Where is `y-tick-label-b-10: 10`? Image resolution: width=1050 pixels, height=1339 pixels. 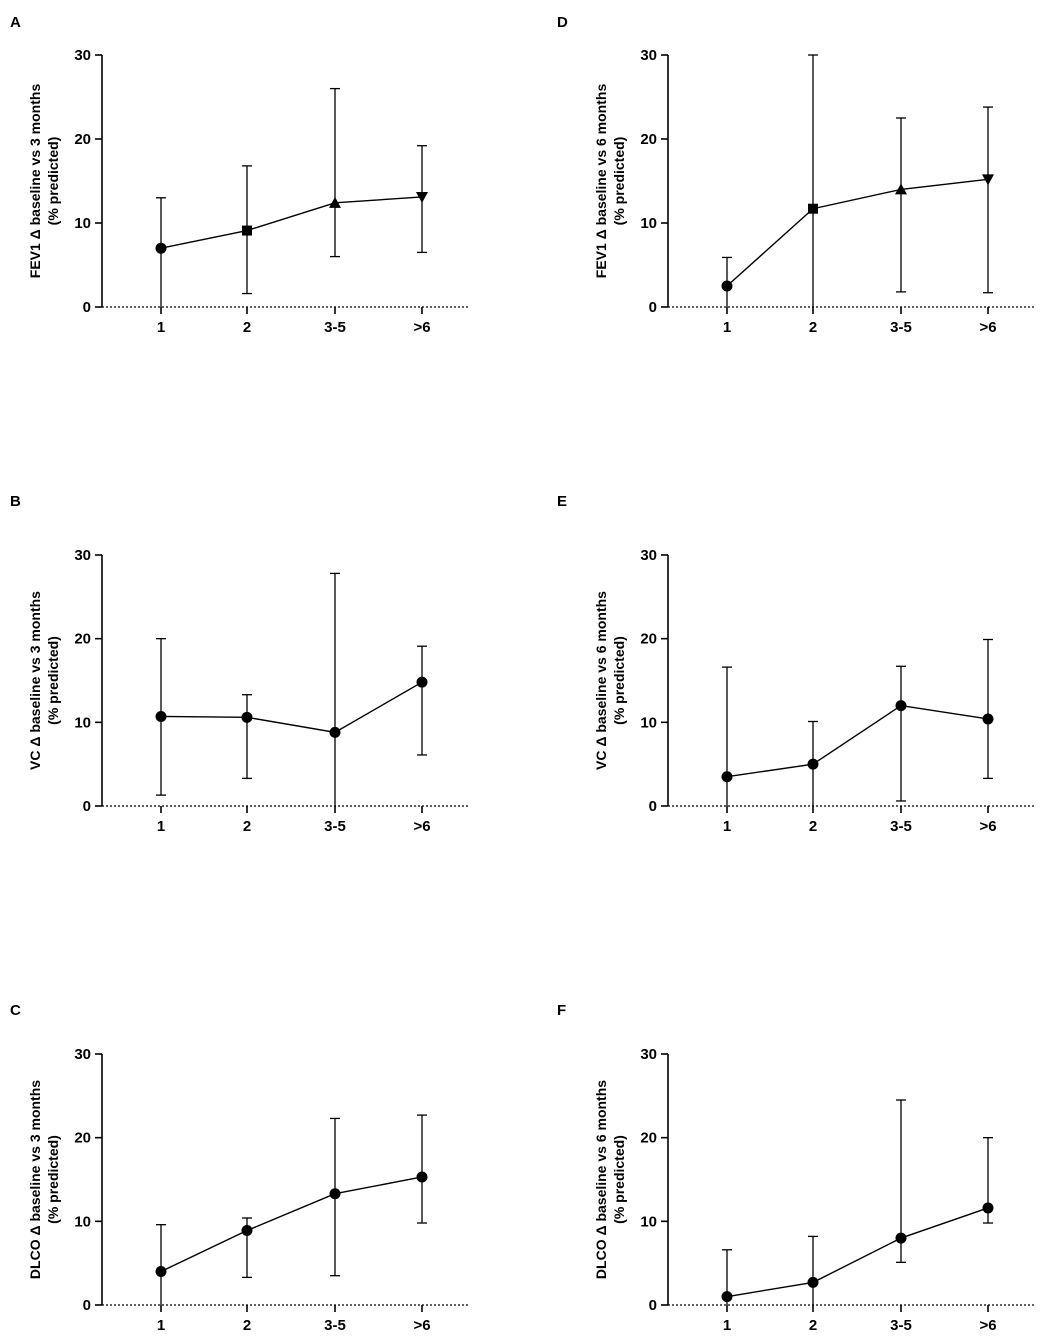
y-tick-label-b-10: 10 is located at coordinates (82, 722).